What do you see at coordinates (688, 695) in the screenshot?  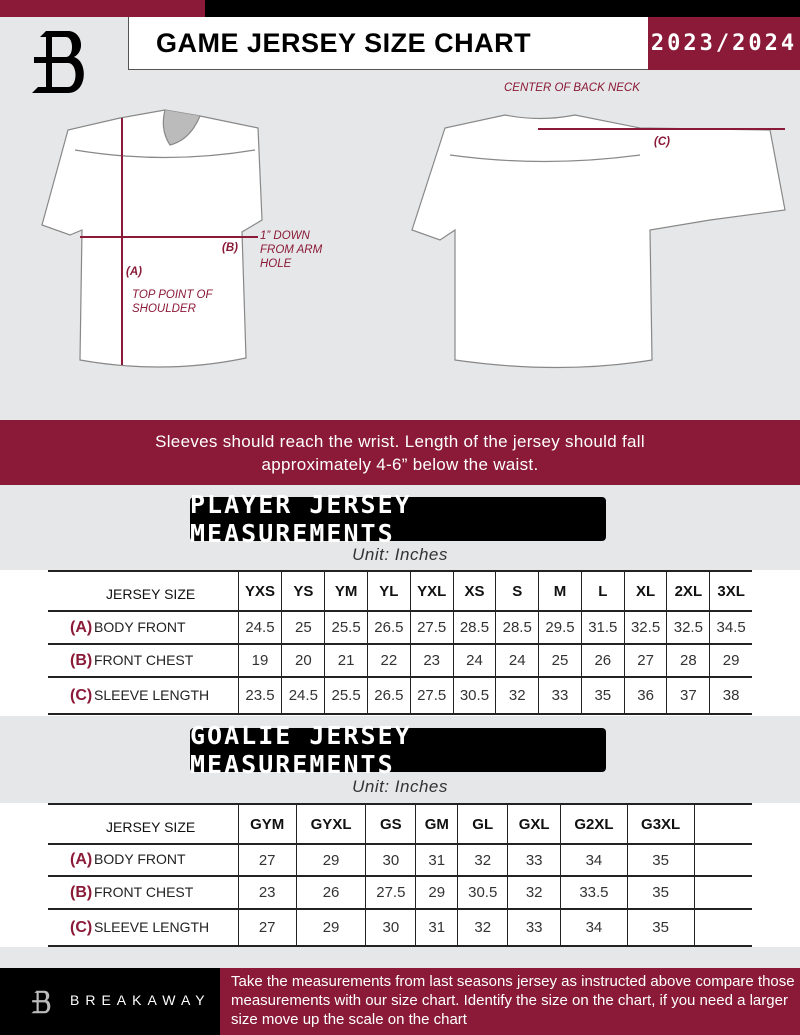 I see `table-cell: 37` at bounding box center [688, 695].